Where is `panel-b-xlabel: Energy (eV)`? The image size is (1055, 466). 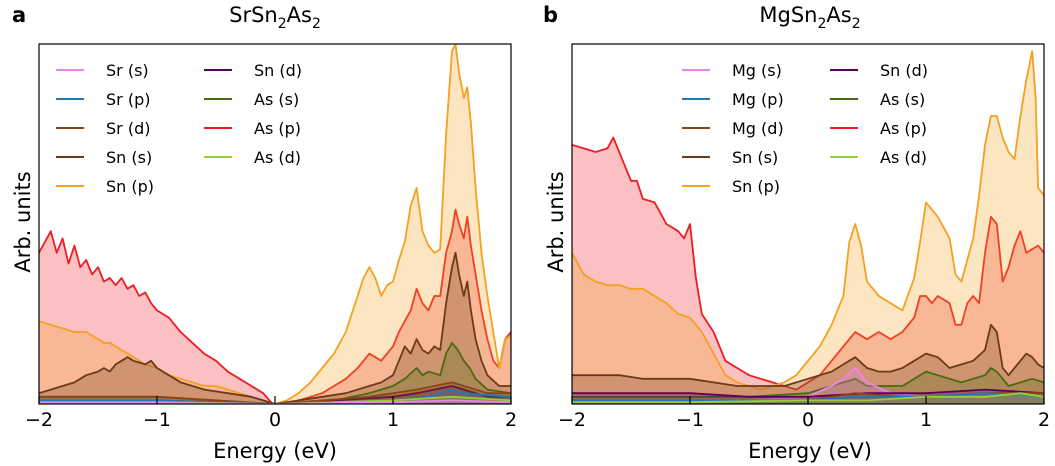
panel-b-xlabel: Energy (eV) is located at coordinates (810, 451).